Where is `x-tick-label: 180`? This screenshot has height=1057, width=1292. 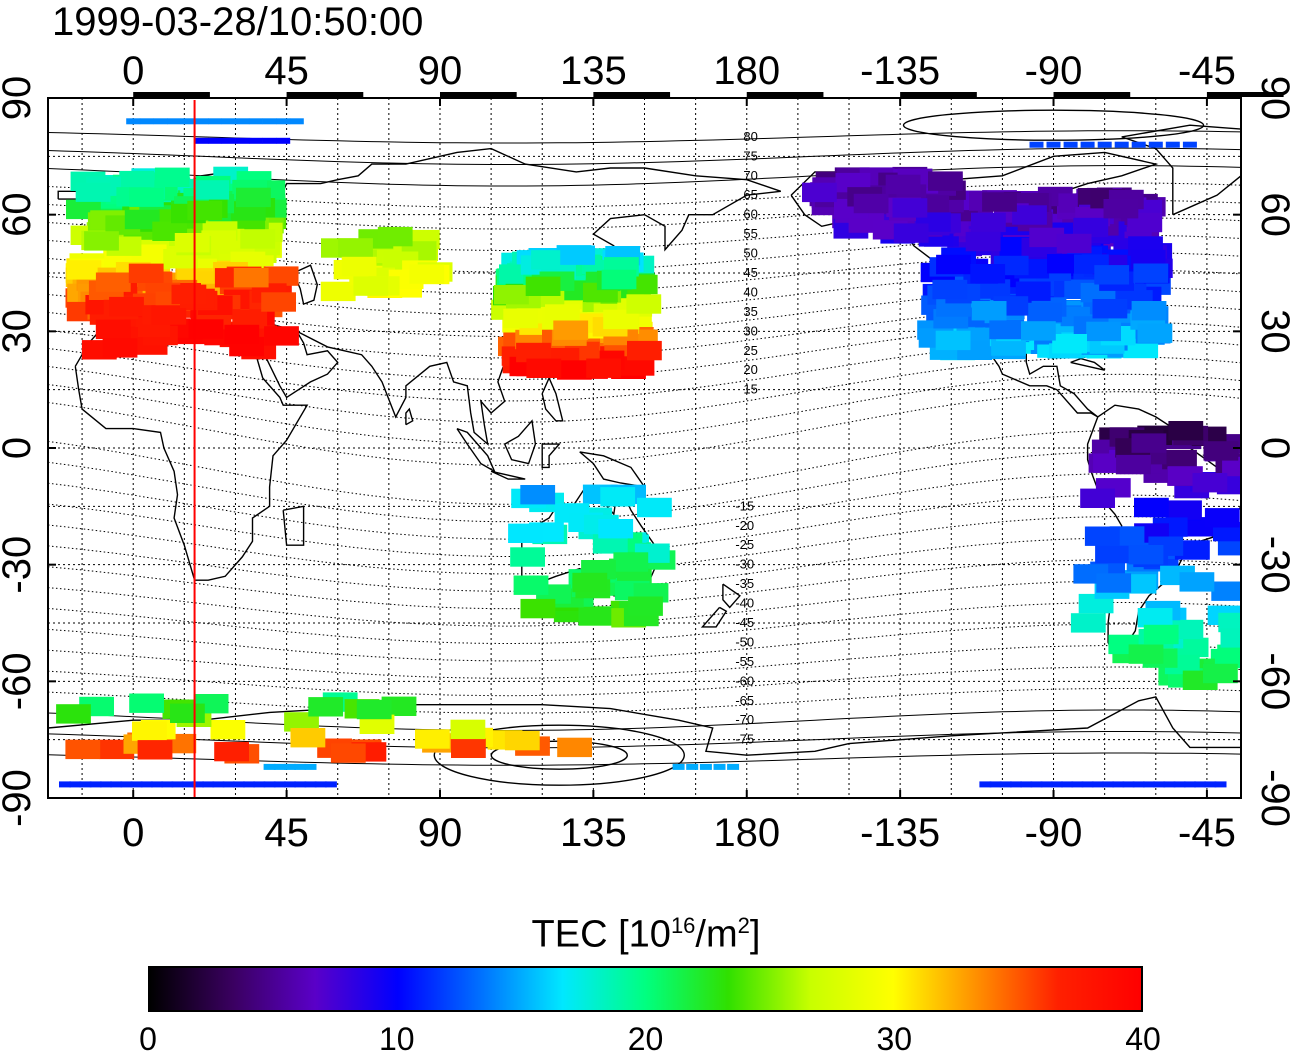
x-tick-label: 180 is located at coordinates (746, 71).